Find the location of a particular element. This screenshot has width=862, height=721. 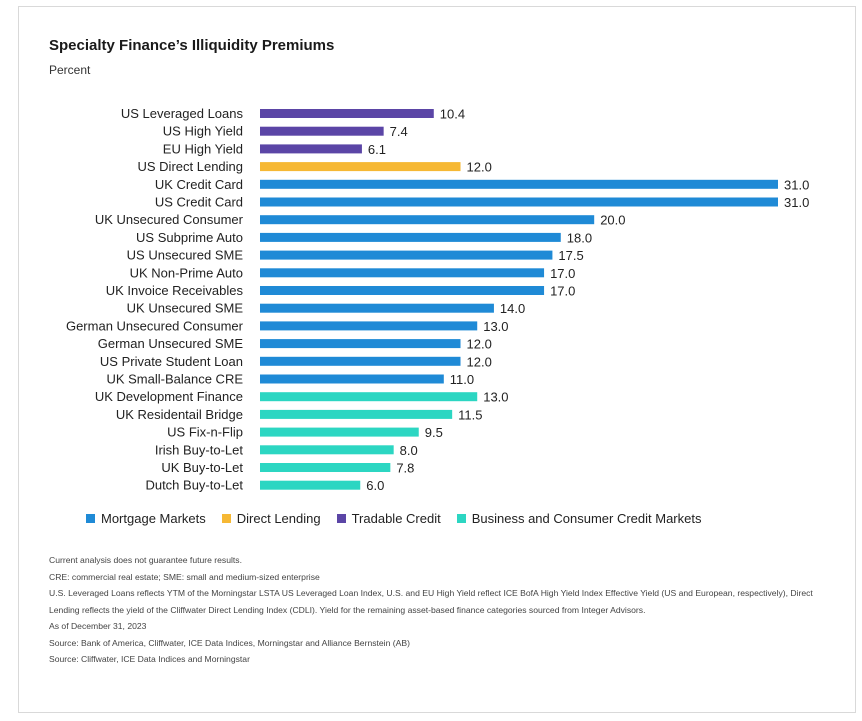

value-label-uk-small-balance-cre: 11.0 is located at coordinates (462, 379).